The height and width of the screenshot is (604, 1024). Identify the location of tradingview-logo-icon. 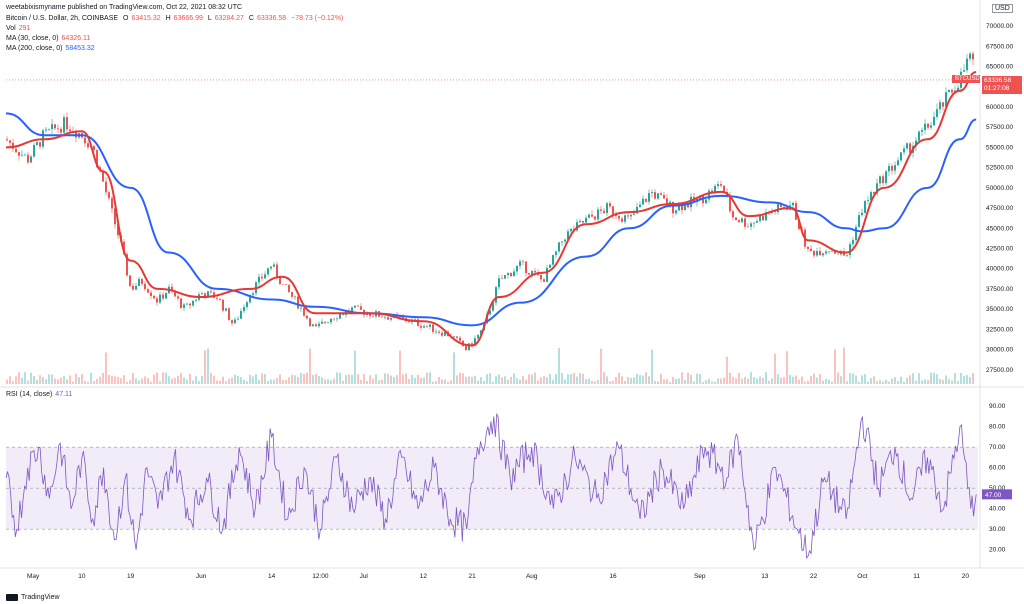
(12, 597).